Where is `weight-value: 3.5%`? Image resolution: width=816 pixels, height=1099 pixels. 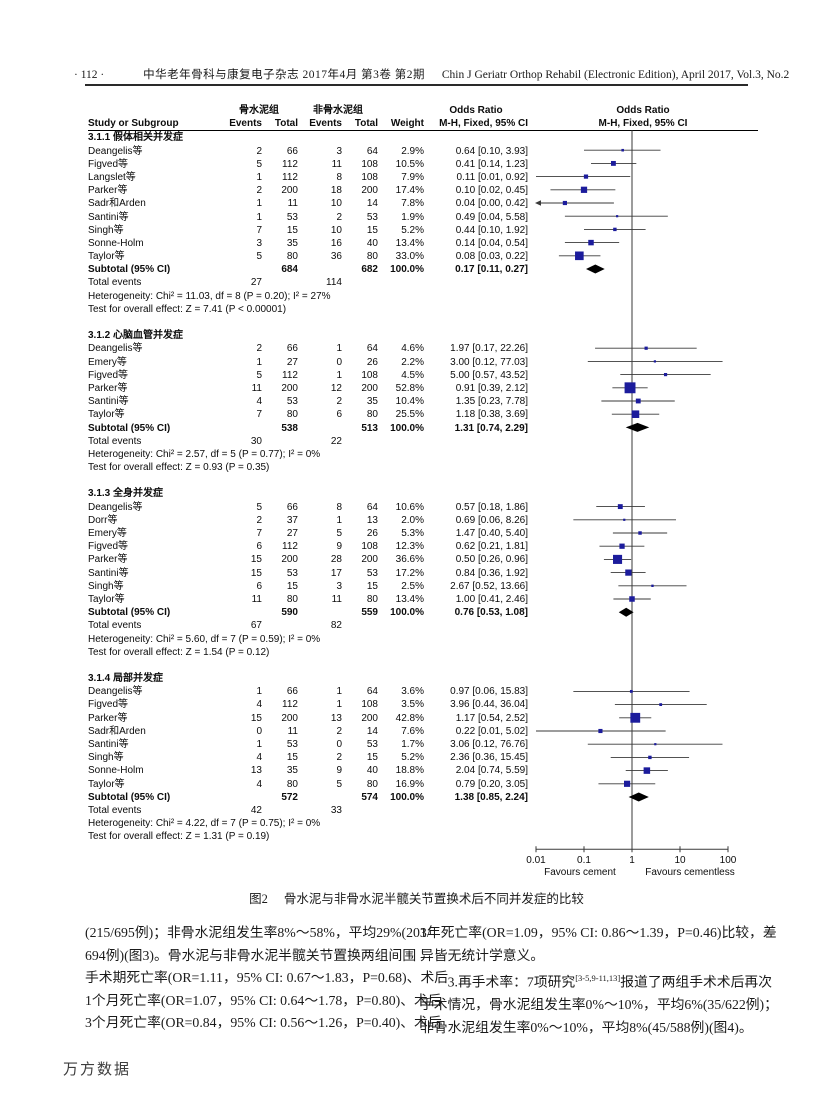 weight-value: 3.5% is located at coordinates (412, 705).